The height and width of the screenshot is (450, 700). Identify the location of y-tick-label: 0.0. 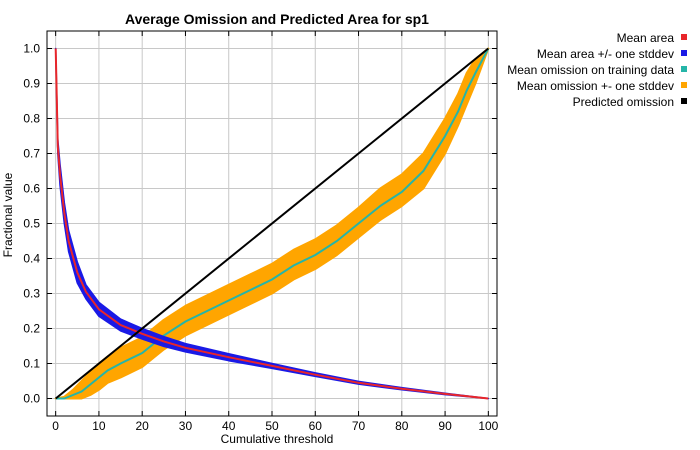
(31, 399).